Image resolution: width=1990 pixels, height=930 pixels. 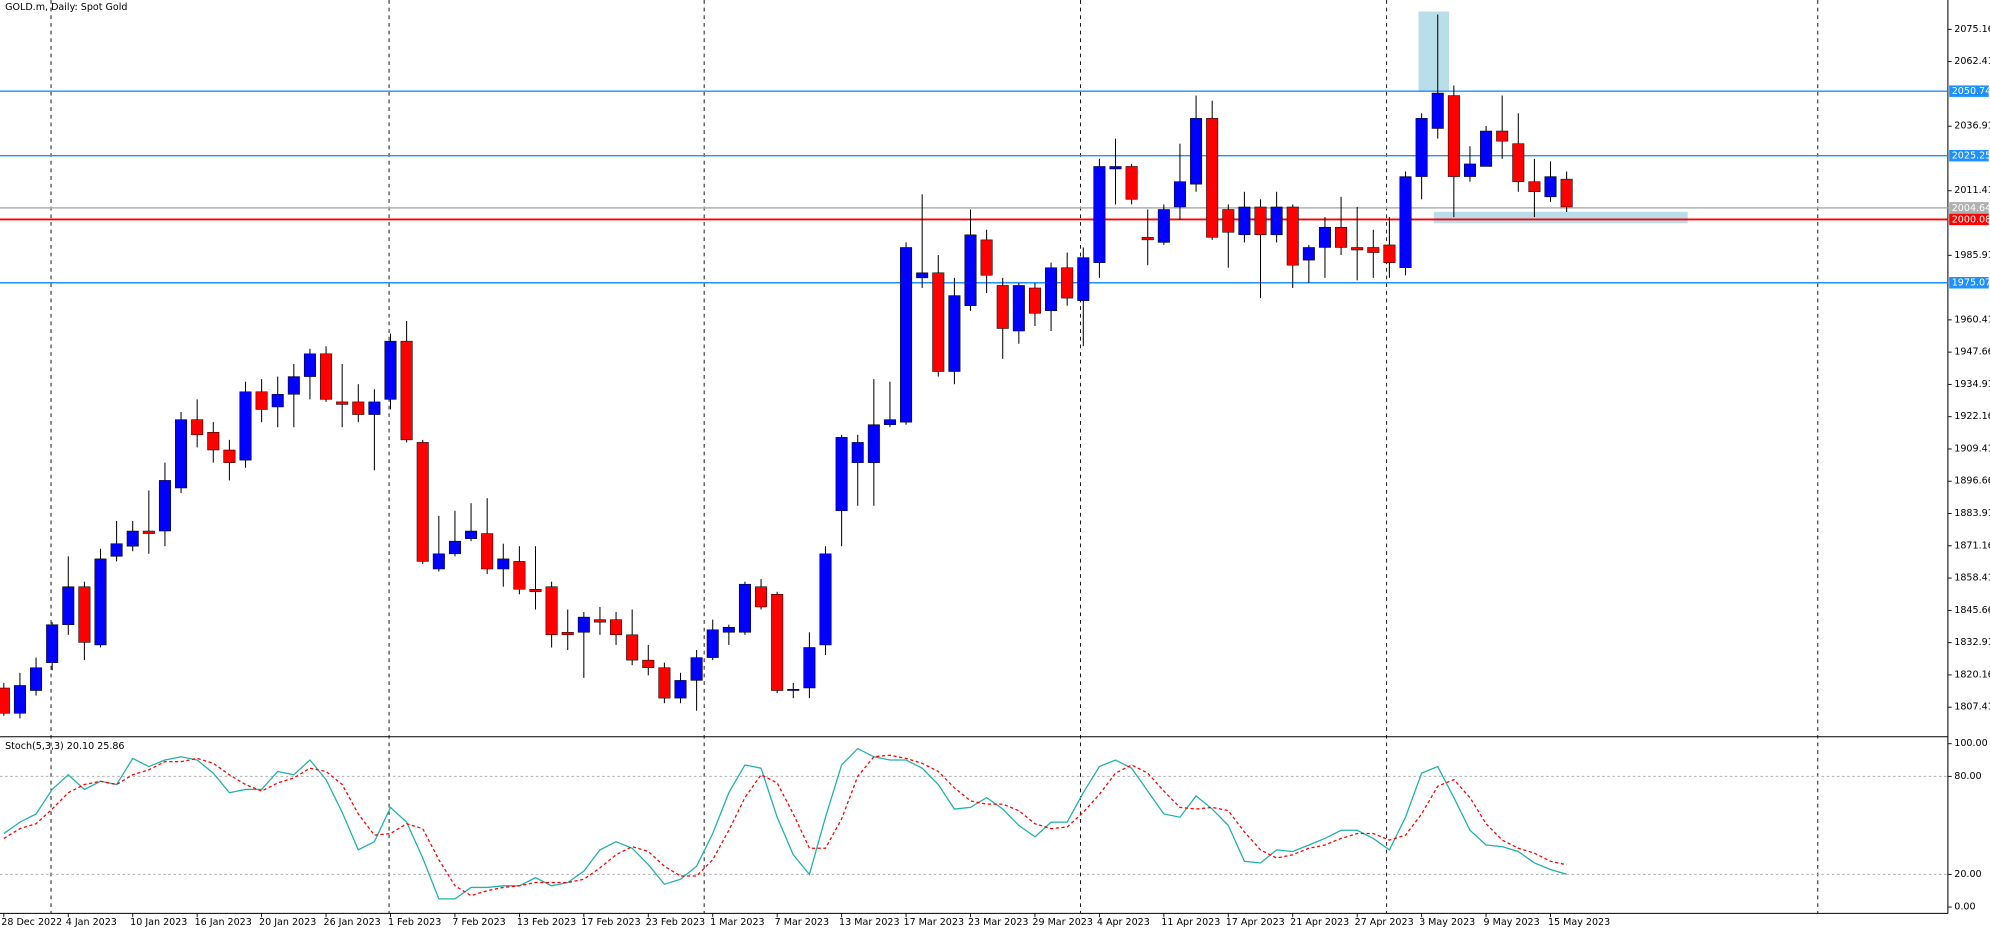 I want to click on y-tick-label: 1947.66, so click(x=1972, y=352).